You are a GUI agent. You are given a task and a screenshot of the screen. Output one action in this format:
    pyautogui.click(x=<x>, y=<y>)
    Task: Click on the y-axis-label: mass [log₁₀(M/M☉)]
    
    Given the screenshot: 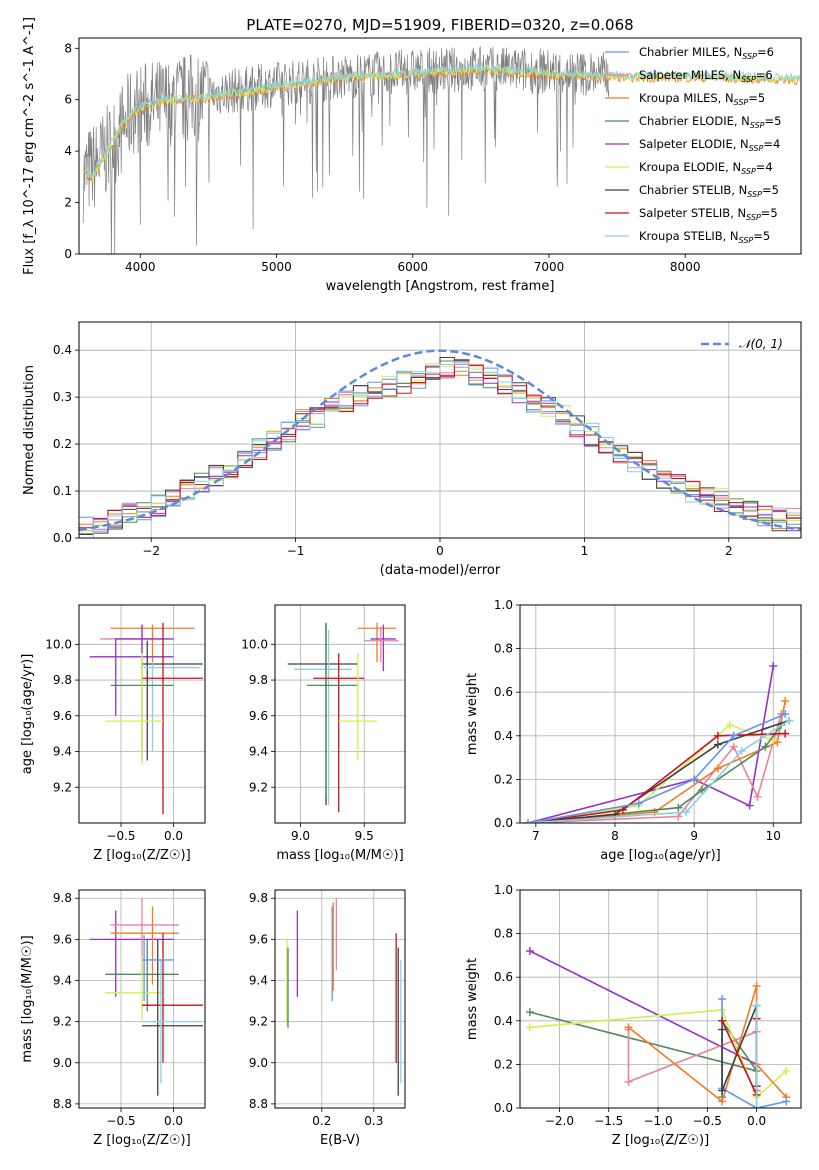 What is the action you would take?
    pyautogui.click(x=27, y=998)
    